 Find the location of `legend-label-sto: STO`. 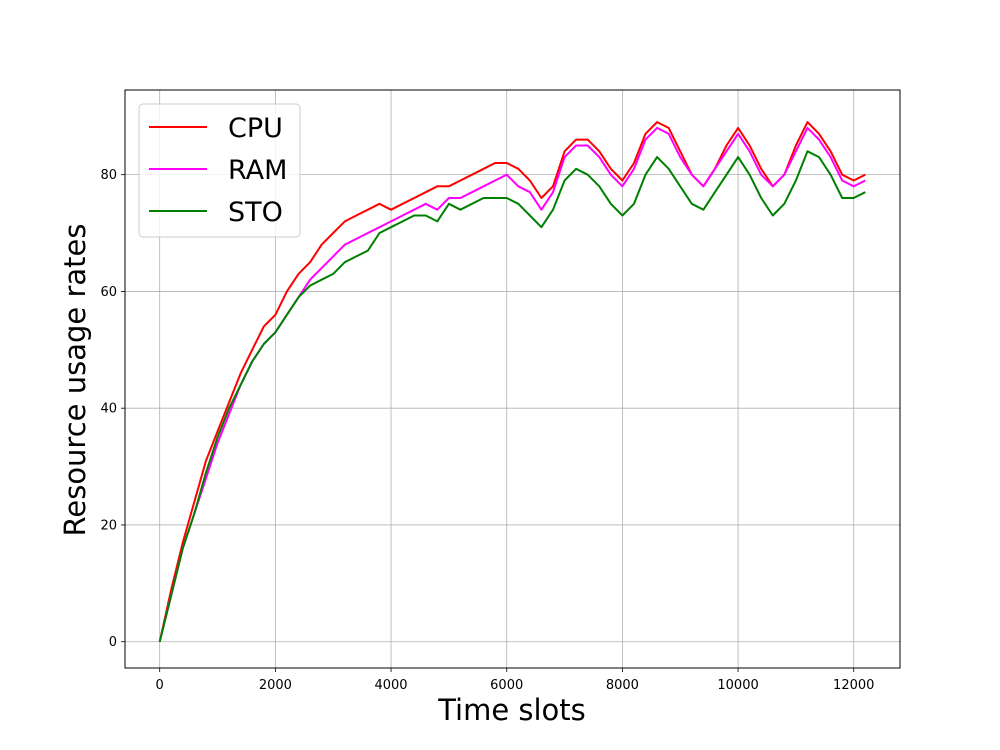

legend-label-sto: STO is located at coordinates (255, 212).